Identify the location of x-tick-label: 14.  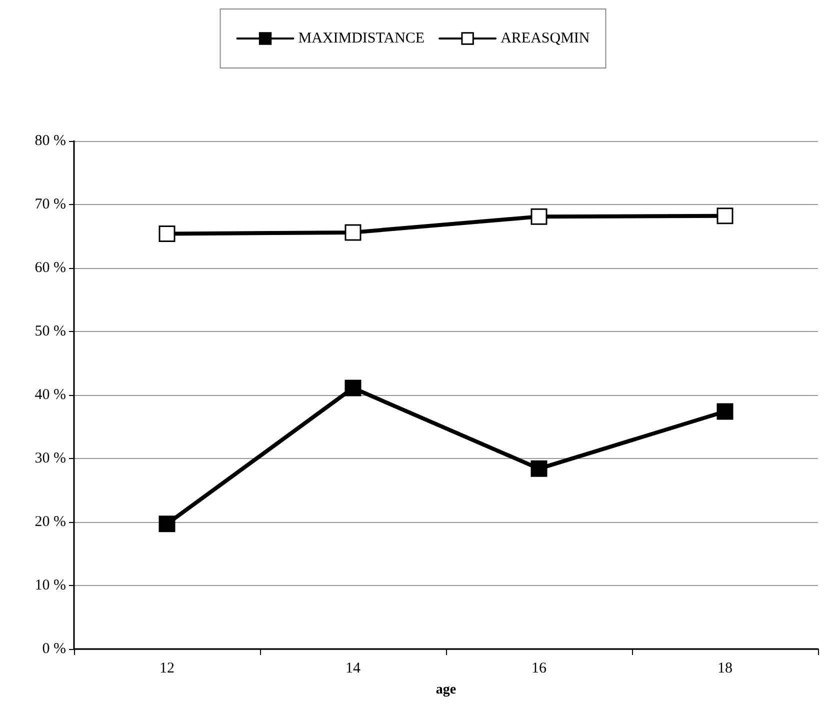
(353, 668).